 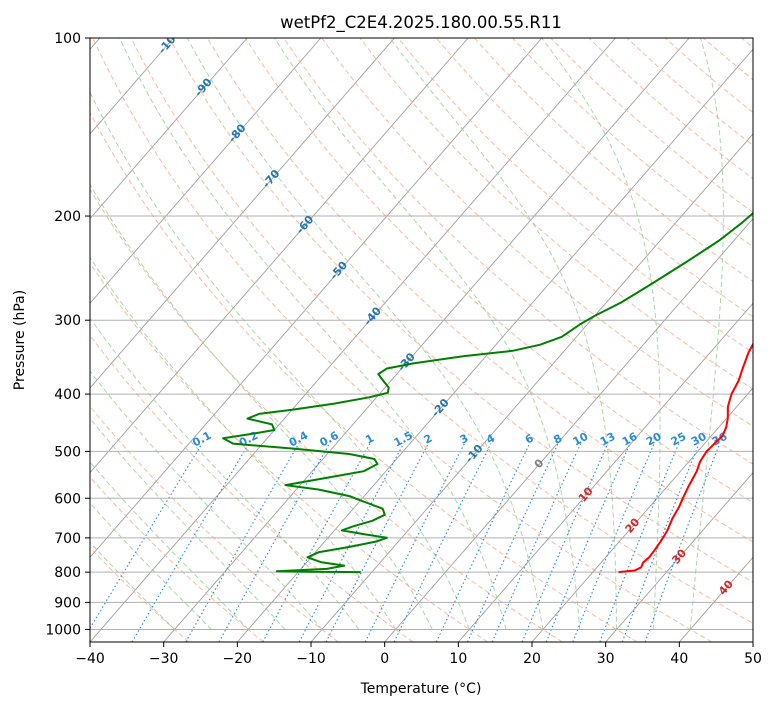 What do you see at coordinates (608, 439) in the screenshot?
I see `mixing-ratio-label: 13` at bounding box center [608, 439].